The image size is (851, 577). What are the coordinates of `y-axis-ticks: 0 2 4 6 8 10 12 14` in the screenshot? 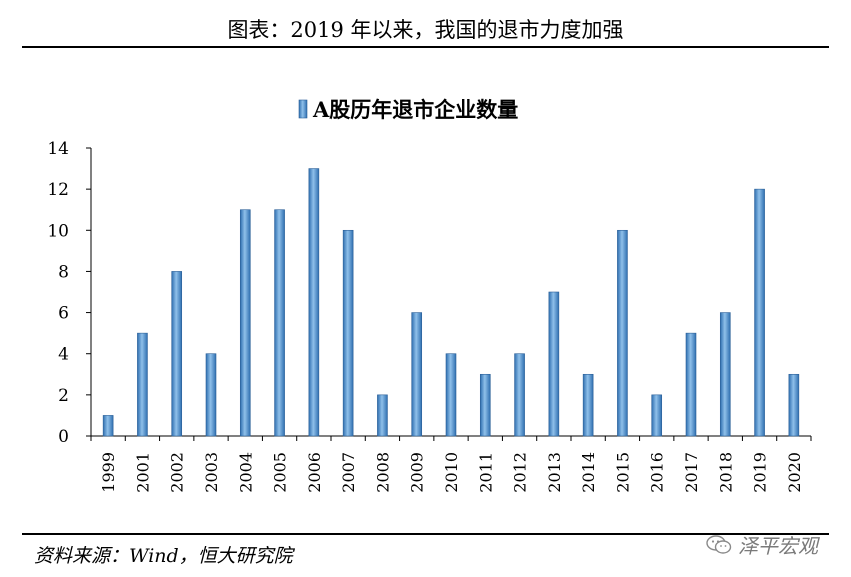 It's located at (69, 293).